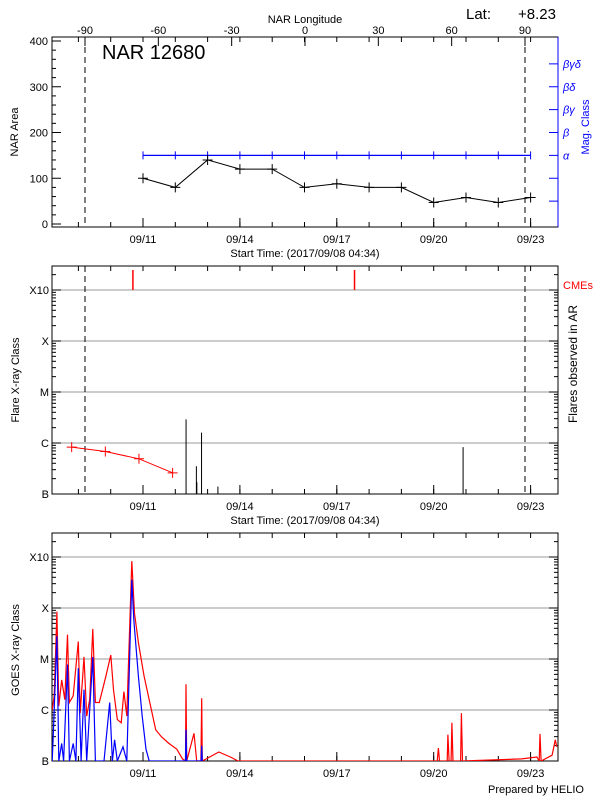 The height and width of the screenshot is (800, 600). I want to click on y-tick-label: 0, so click(45, 225).